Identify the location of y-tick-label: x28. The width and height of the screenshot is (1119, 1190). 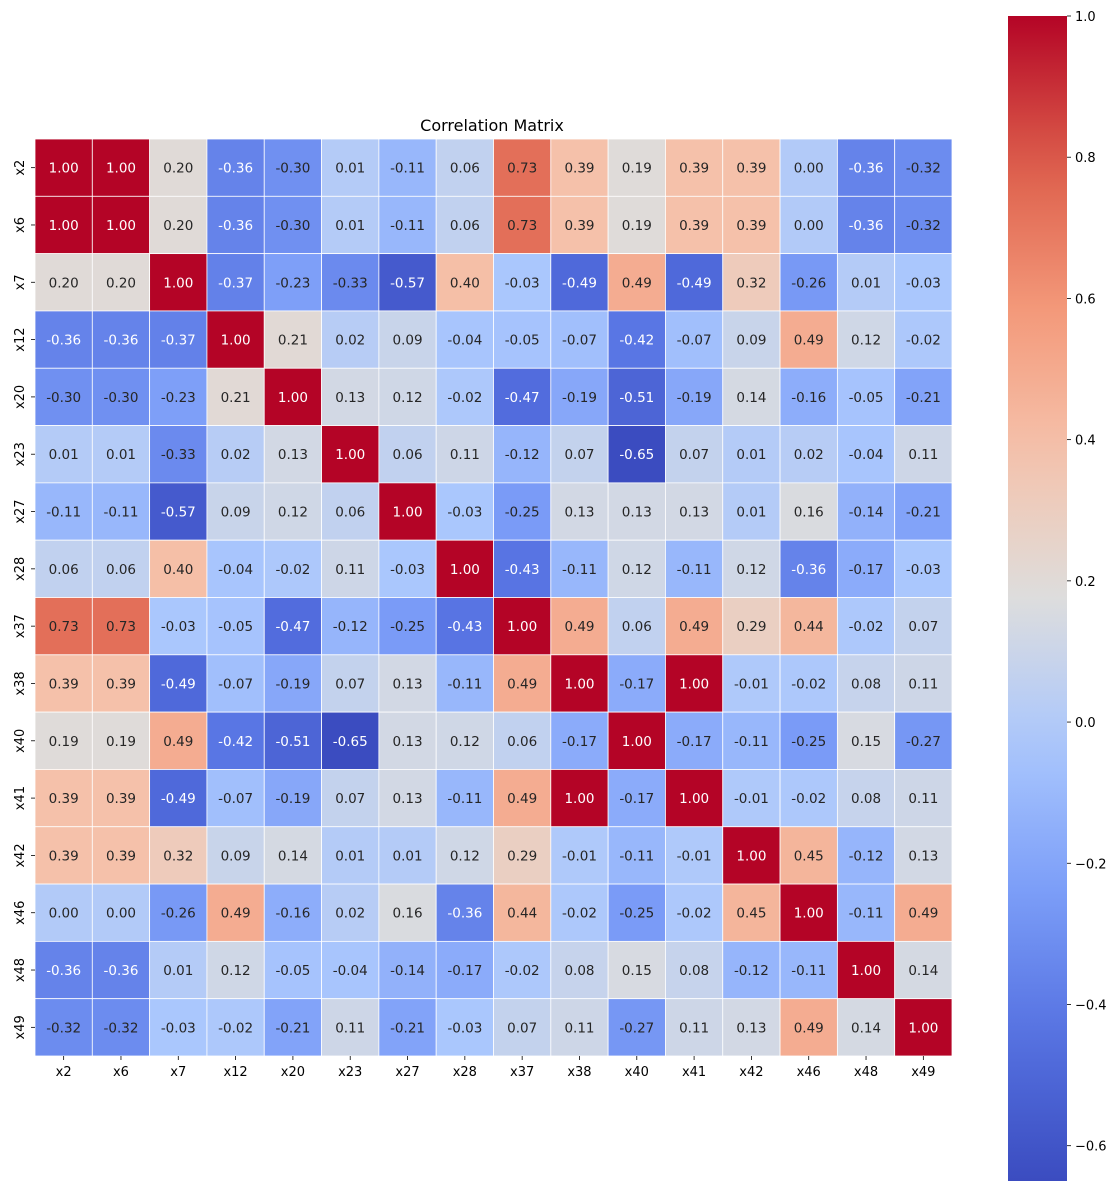
(20, 569).